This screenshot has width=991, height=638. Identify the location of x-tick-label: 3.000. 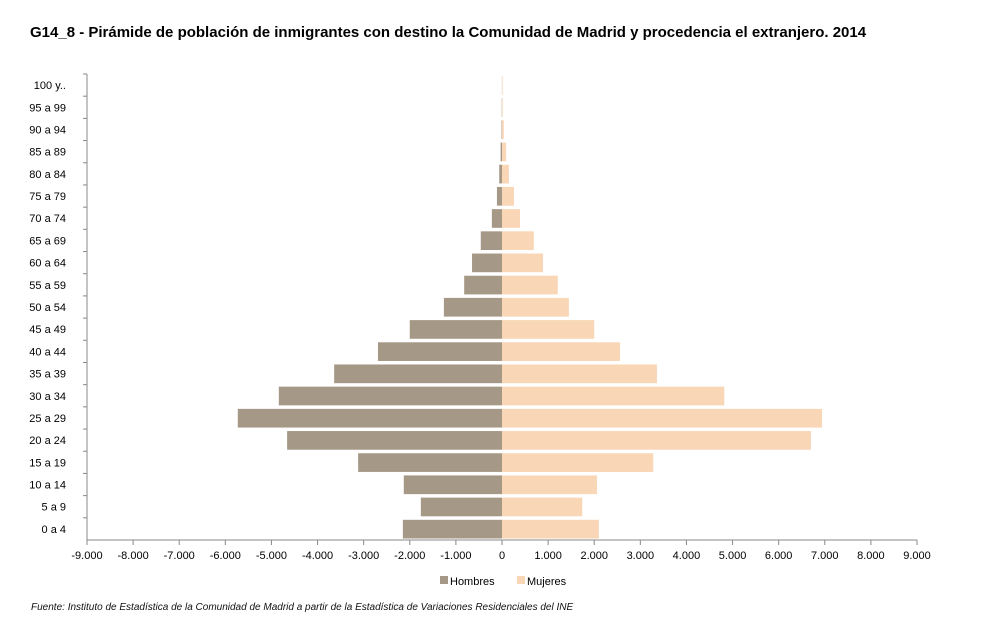
(641, 556).